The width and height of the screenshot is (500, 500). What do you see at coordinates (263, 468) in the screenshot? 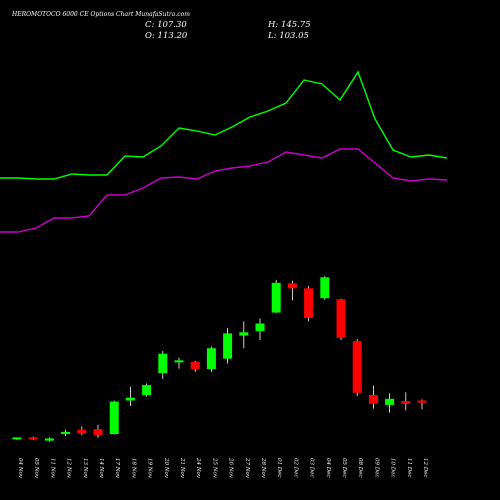
I see `x-tick-label: 28 Nov` at bounding box center [263, 468].